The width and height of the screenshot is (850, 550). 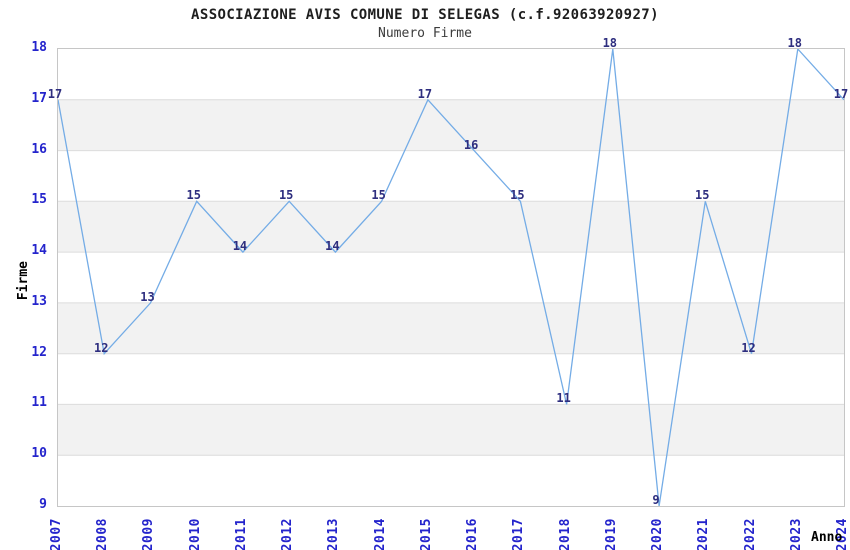 What do you see at coordinates (43, 504) in the screenshot?
I see `y-tick-label: 9` at bounding box center [43, 504].